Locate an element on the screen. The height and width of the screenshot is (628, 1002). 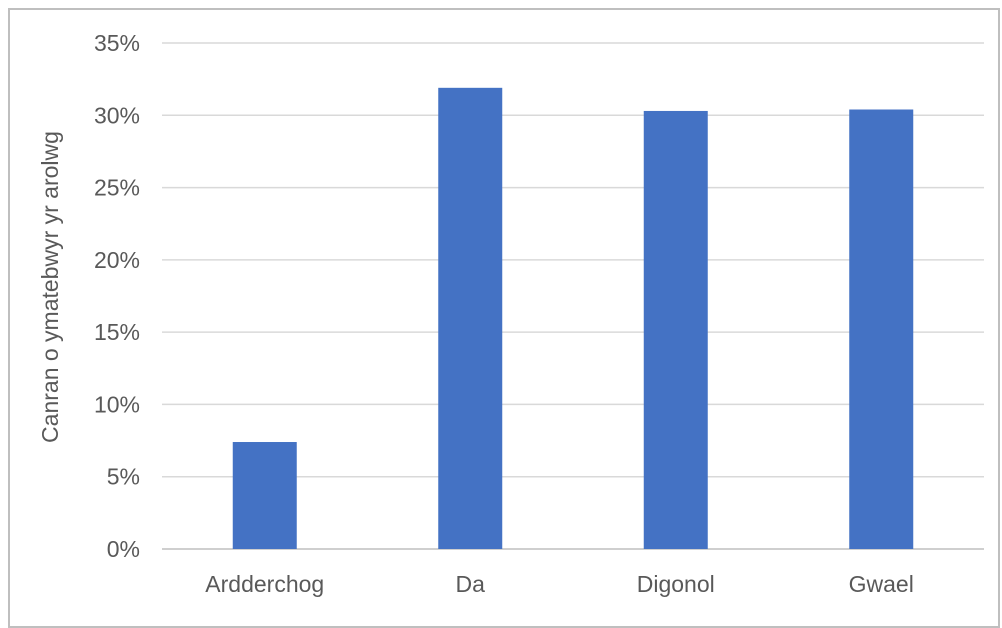
bar-gwael is located at coordinates (881, 329).